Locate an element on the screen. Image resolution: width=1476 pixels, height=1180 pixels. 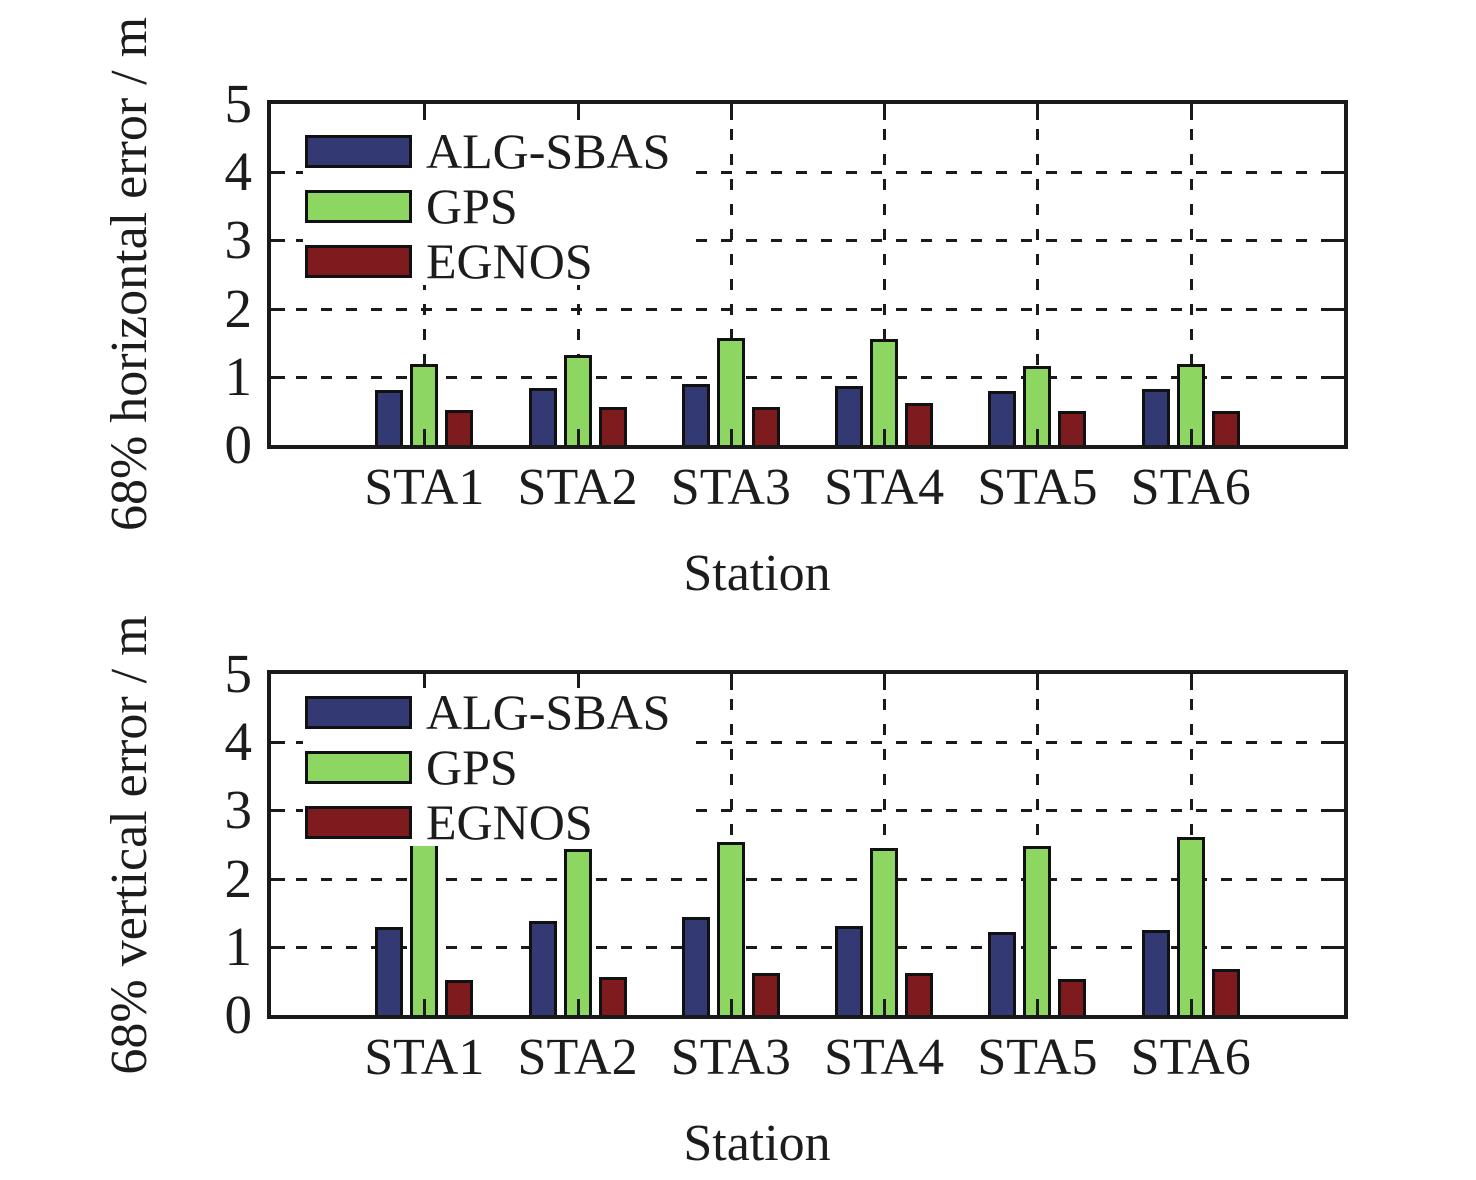
x-tick-label-sta2: STA2 is located at coordinates (577, 487).